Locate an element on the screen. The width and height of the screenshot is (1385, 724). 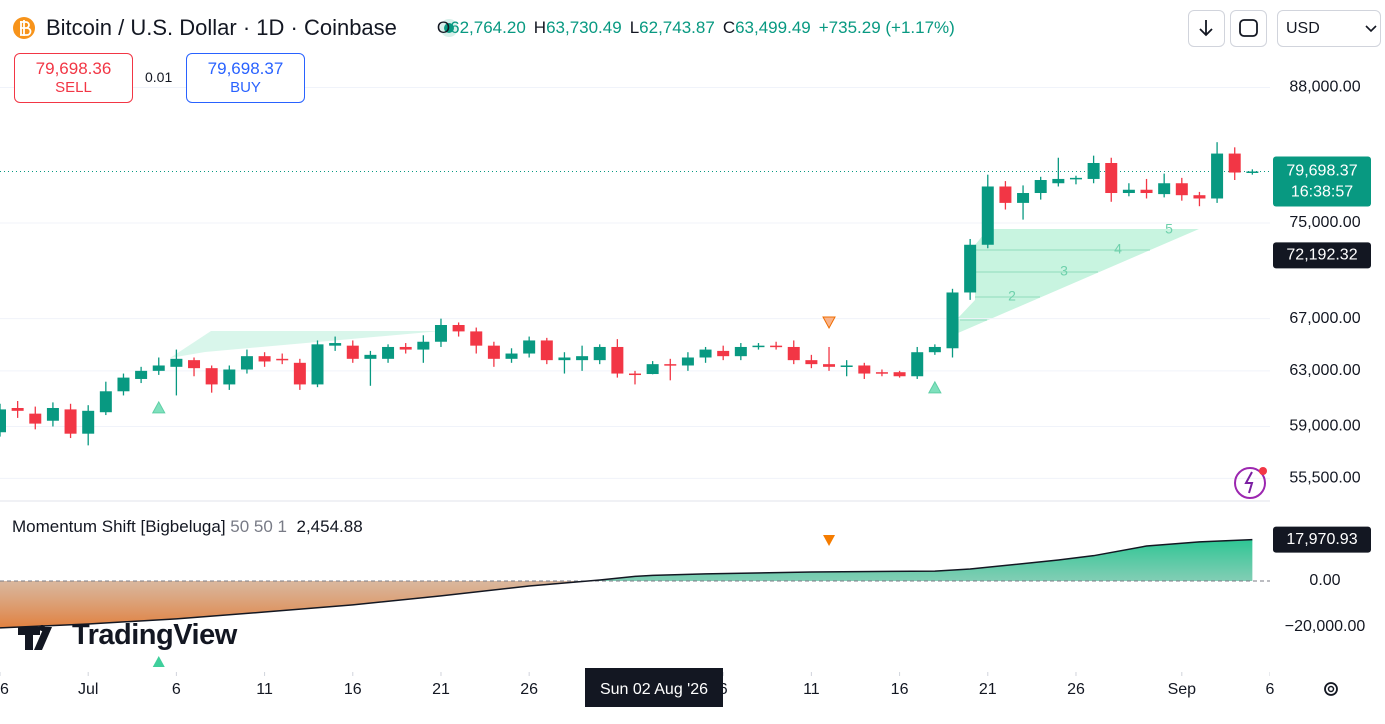
buy-button: 79,698.37 BUY is located at coordinates (245, 78).